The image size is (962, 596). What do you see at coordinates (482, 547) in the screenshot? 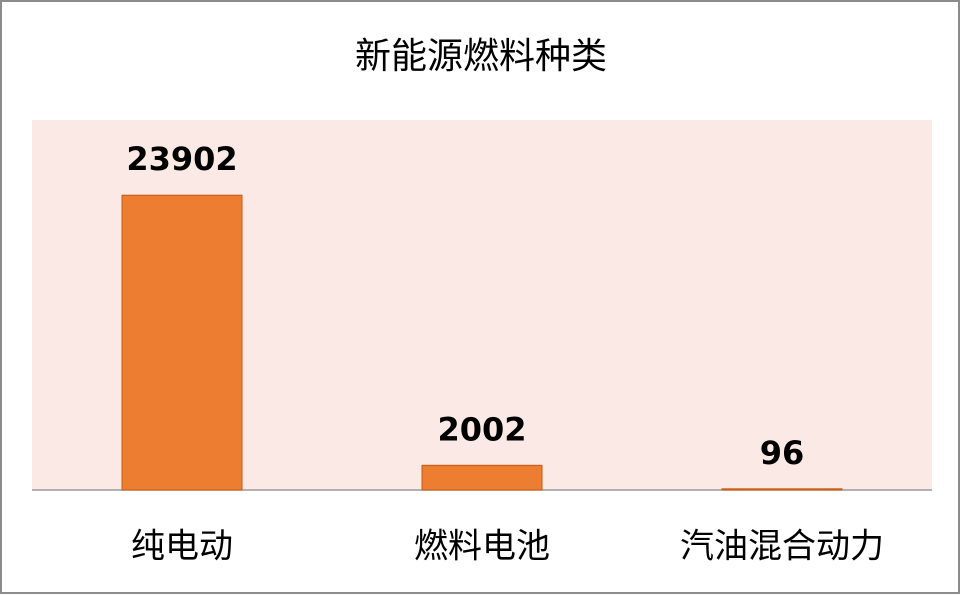
I see `x-tick-label: 燃料电池` at bounding box center [482, 547].